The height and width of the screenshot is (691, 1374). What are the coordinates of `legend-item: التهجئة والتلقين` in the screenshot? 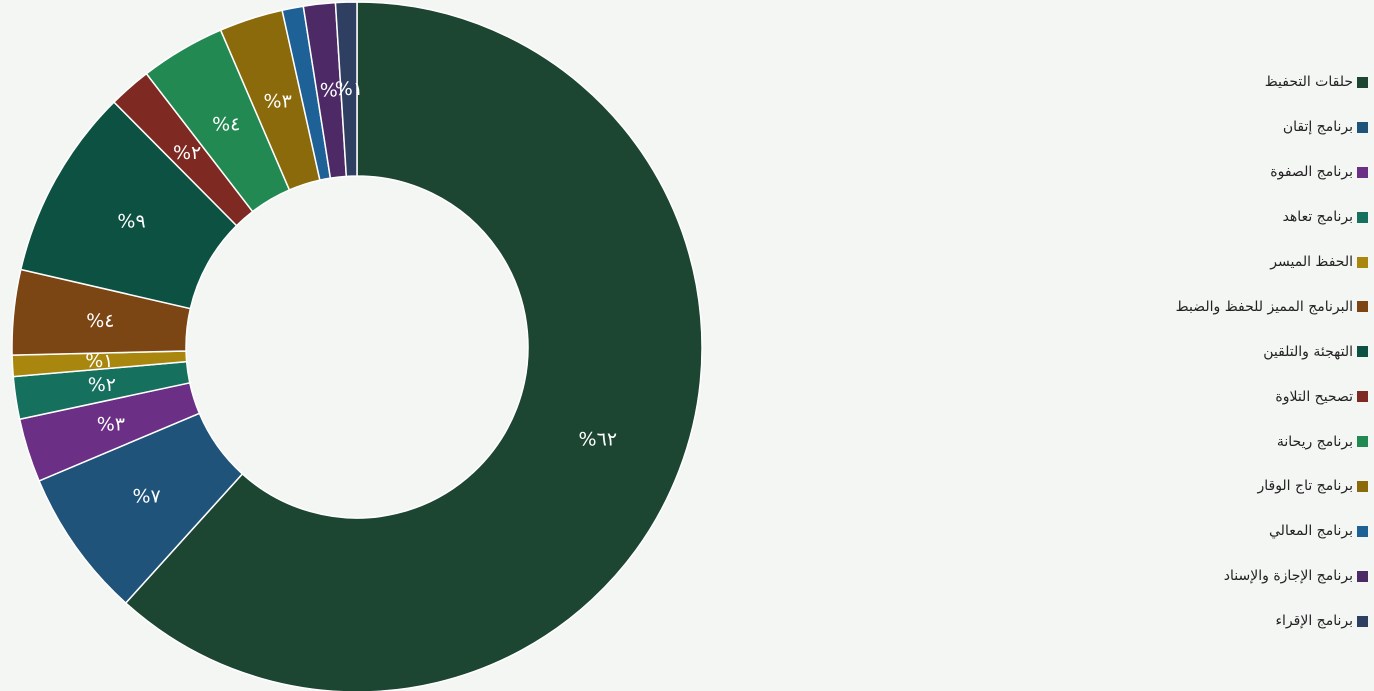 It's located at (1234, 351).